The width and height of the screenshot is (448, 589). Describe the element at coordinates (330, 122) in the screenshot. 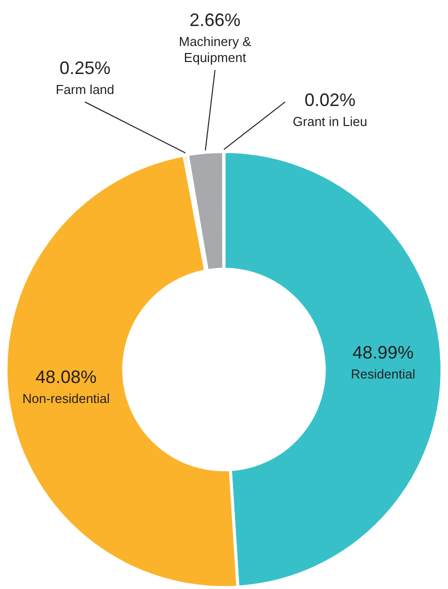

I see `slice-label: Grant in Lieu` at that location.